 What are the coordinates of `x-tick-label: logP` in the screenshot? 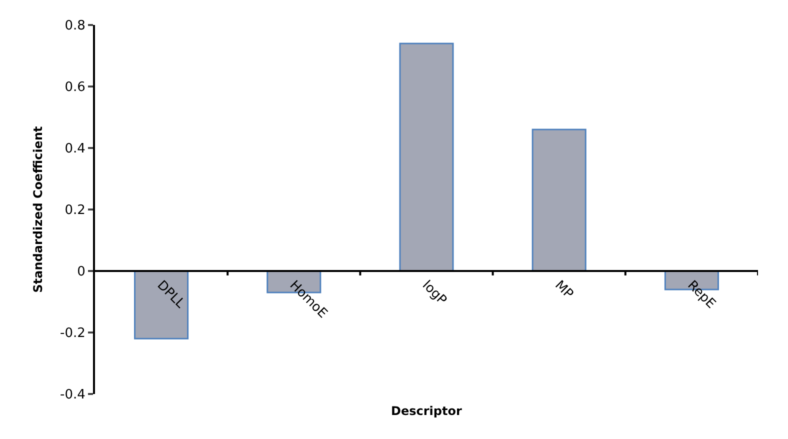 It's located at (434, 293).